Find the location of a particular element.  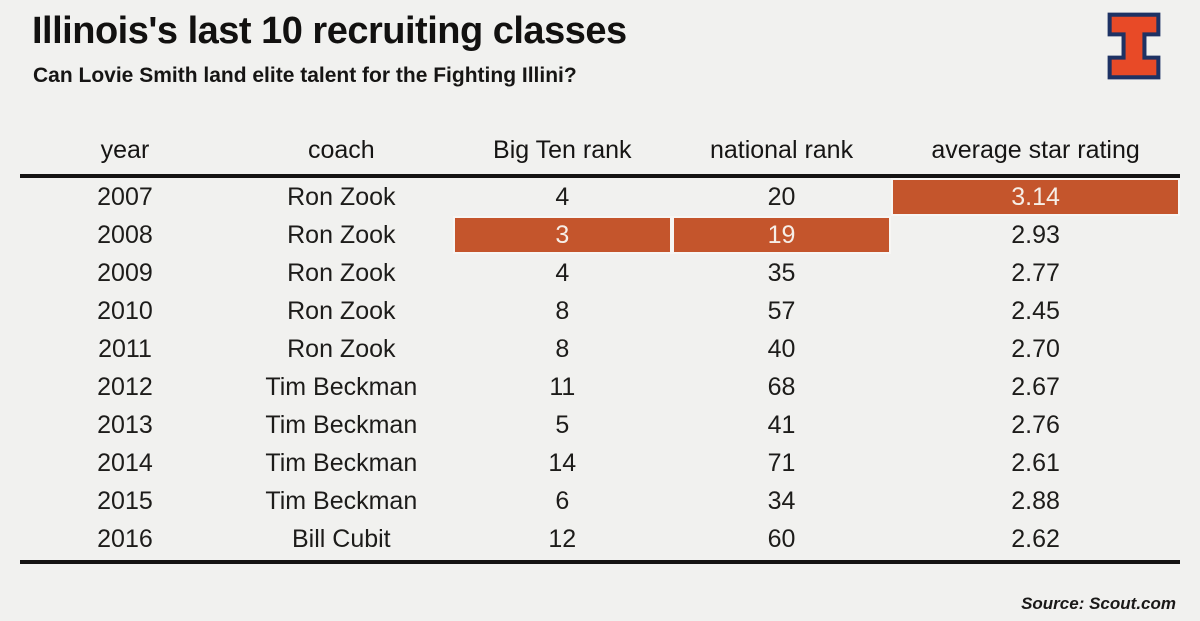

table-row: 2009 Ron Zook 4 35 2.77 is located at coordinates (600, 273).